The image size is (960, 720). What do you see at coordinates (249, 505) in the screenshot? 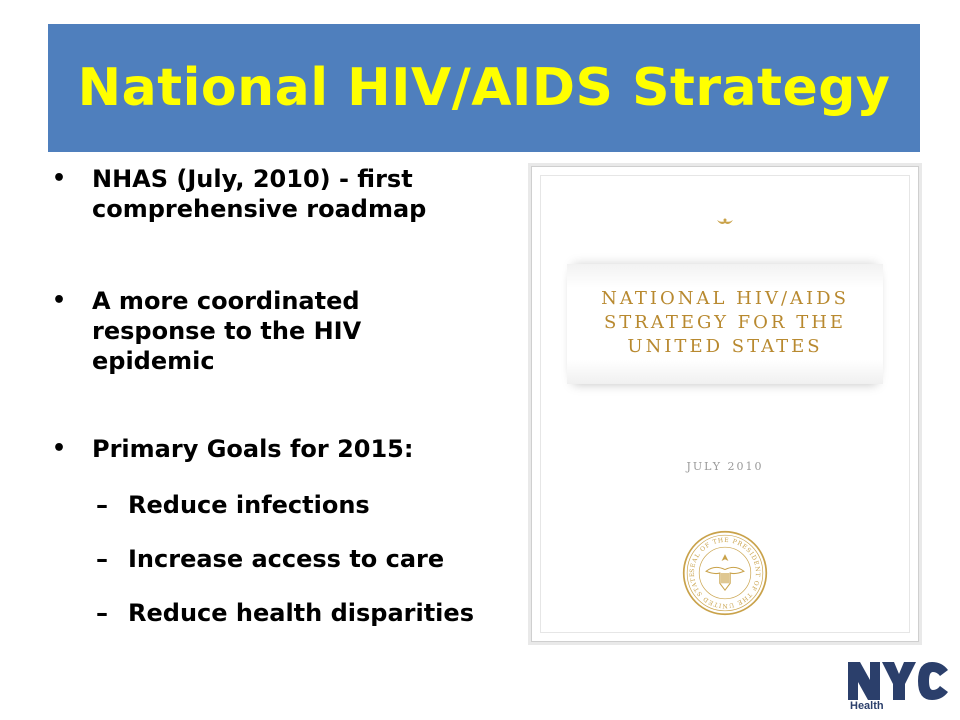
I see `sub-bullet-text: Reduce infections` at bounding box center [249, 505].